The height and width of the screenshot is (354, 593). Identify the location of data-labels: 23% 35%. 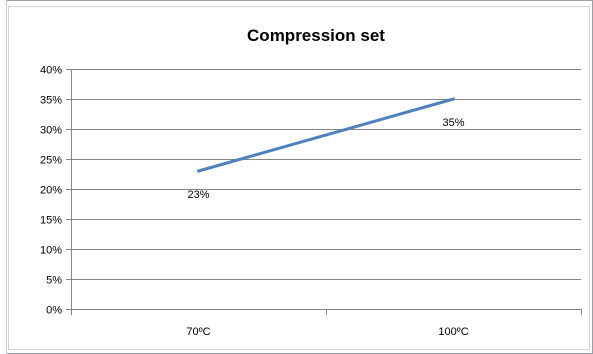
(325, 159).